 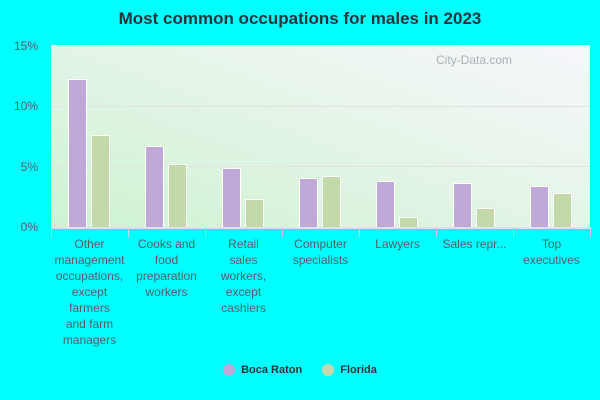 What do you see at coordinates (272, 370) in the screenshot?
I see `legend-label-boca-raton: Boca Raton` at bounding box center [272, 370].